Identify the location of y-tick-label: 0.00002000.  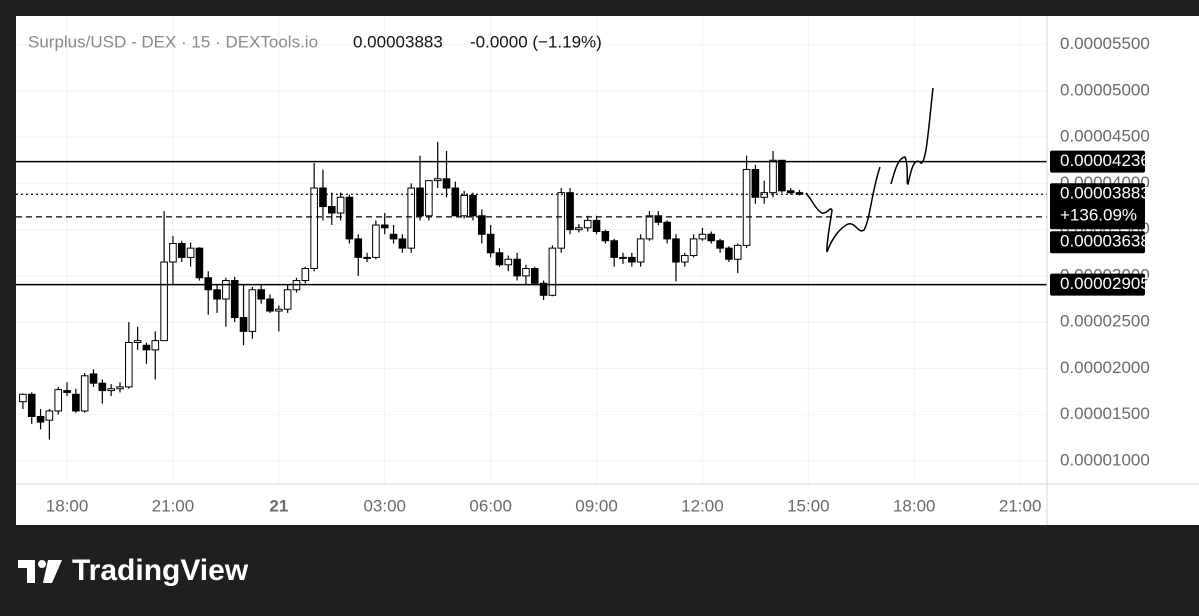
(1105, 367).